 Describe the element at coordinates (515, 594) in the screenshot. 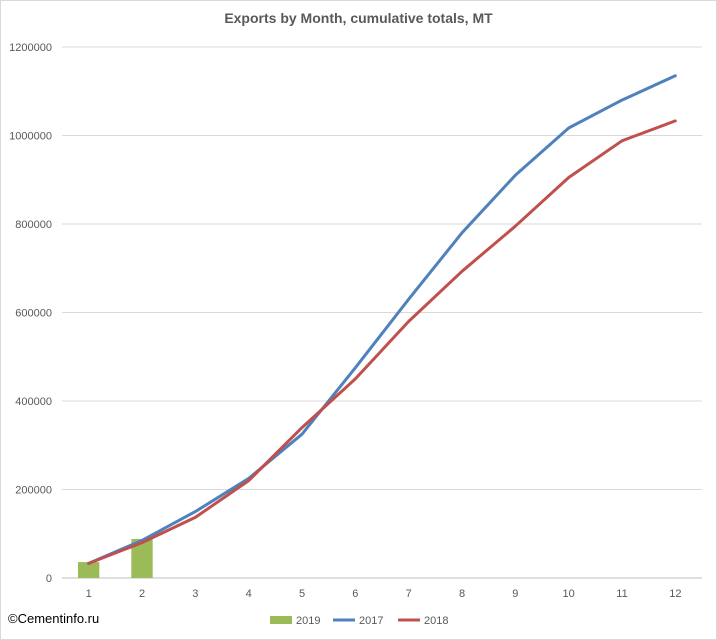

I see `x-tick-label: 9` at that location.